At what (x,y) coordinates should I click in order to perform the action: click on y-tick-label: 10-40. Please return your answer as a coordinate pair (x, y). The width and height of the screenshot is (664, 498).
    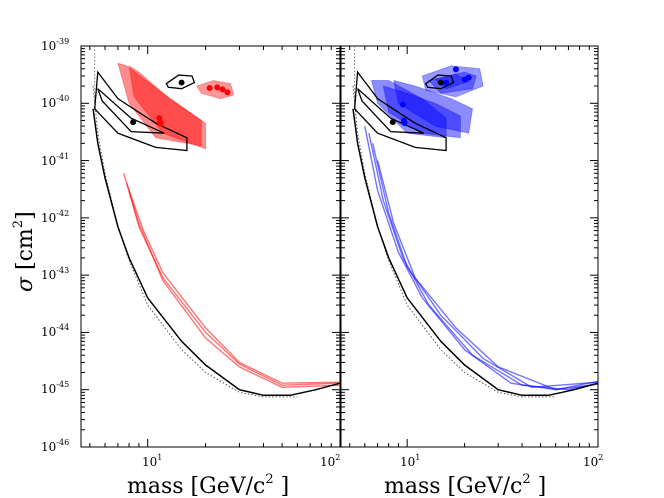
    Looking at the image, I should click on (55, 102).